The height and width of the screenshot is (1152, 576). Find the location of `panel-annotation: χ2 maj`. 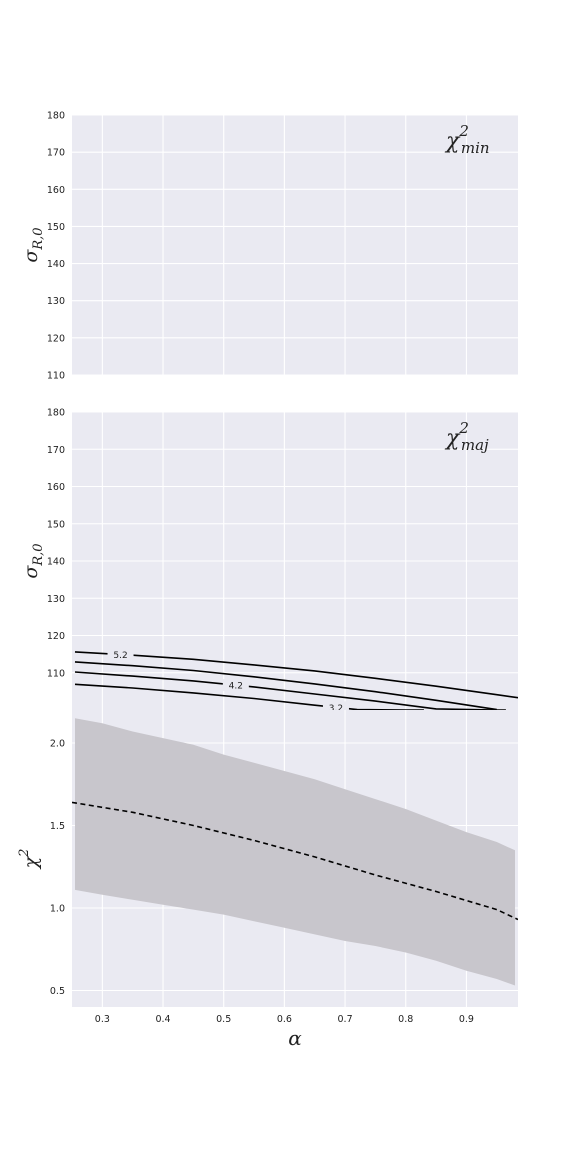

panel-annotation: χ2 maj is located at coordinates (466, 436).